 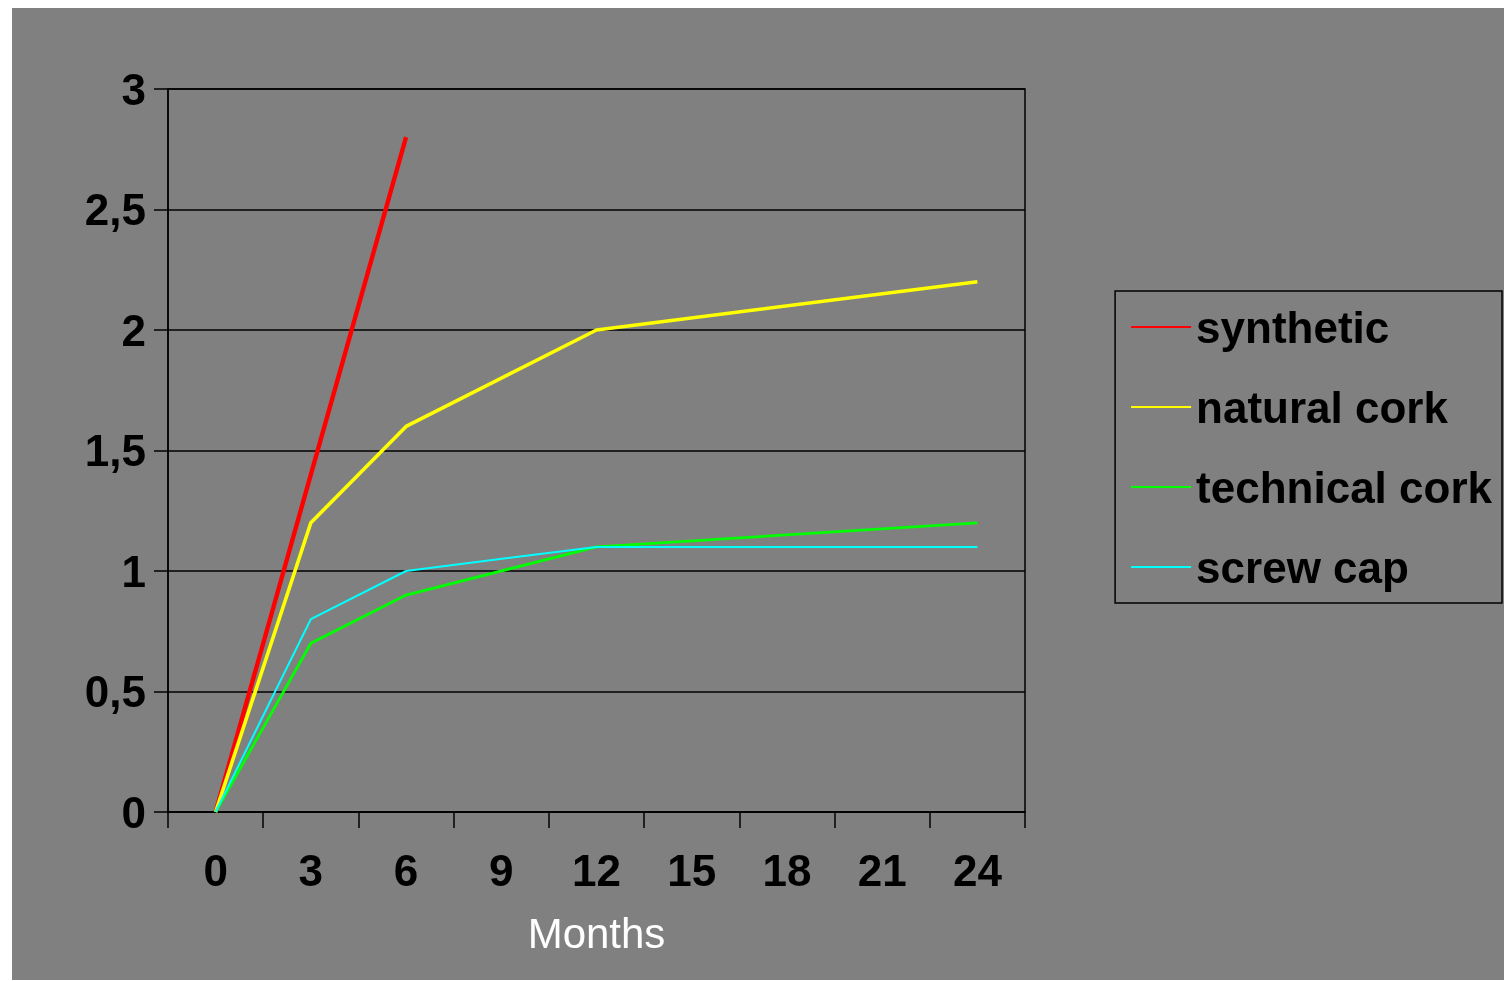 I want to click on y-tick-label: 3, so click(x=133, y=89).